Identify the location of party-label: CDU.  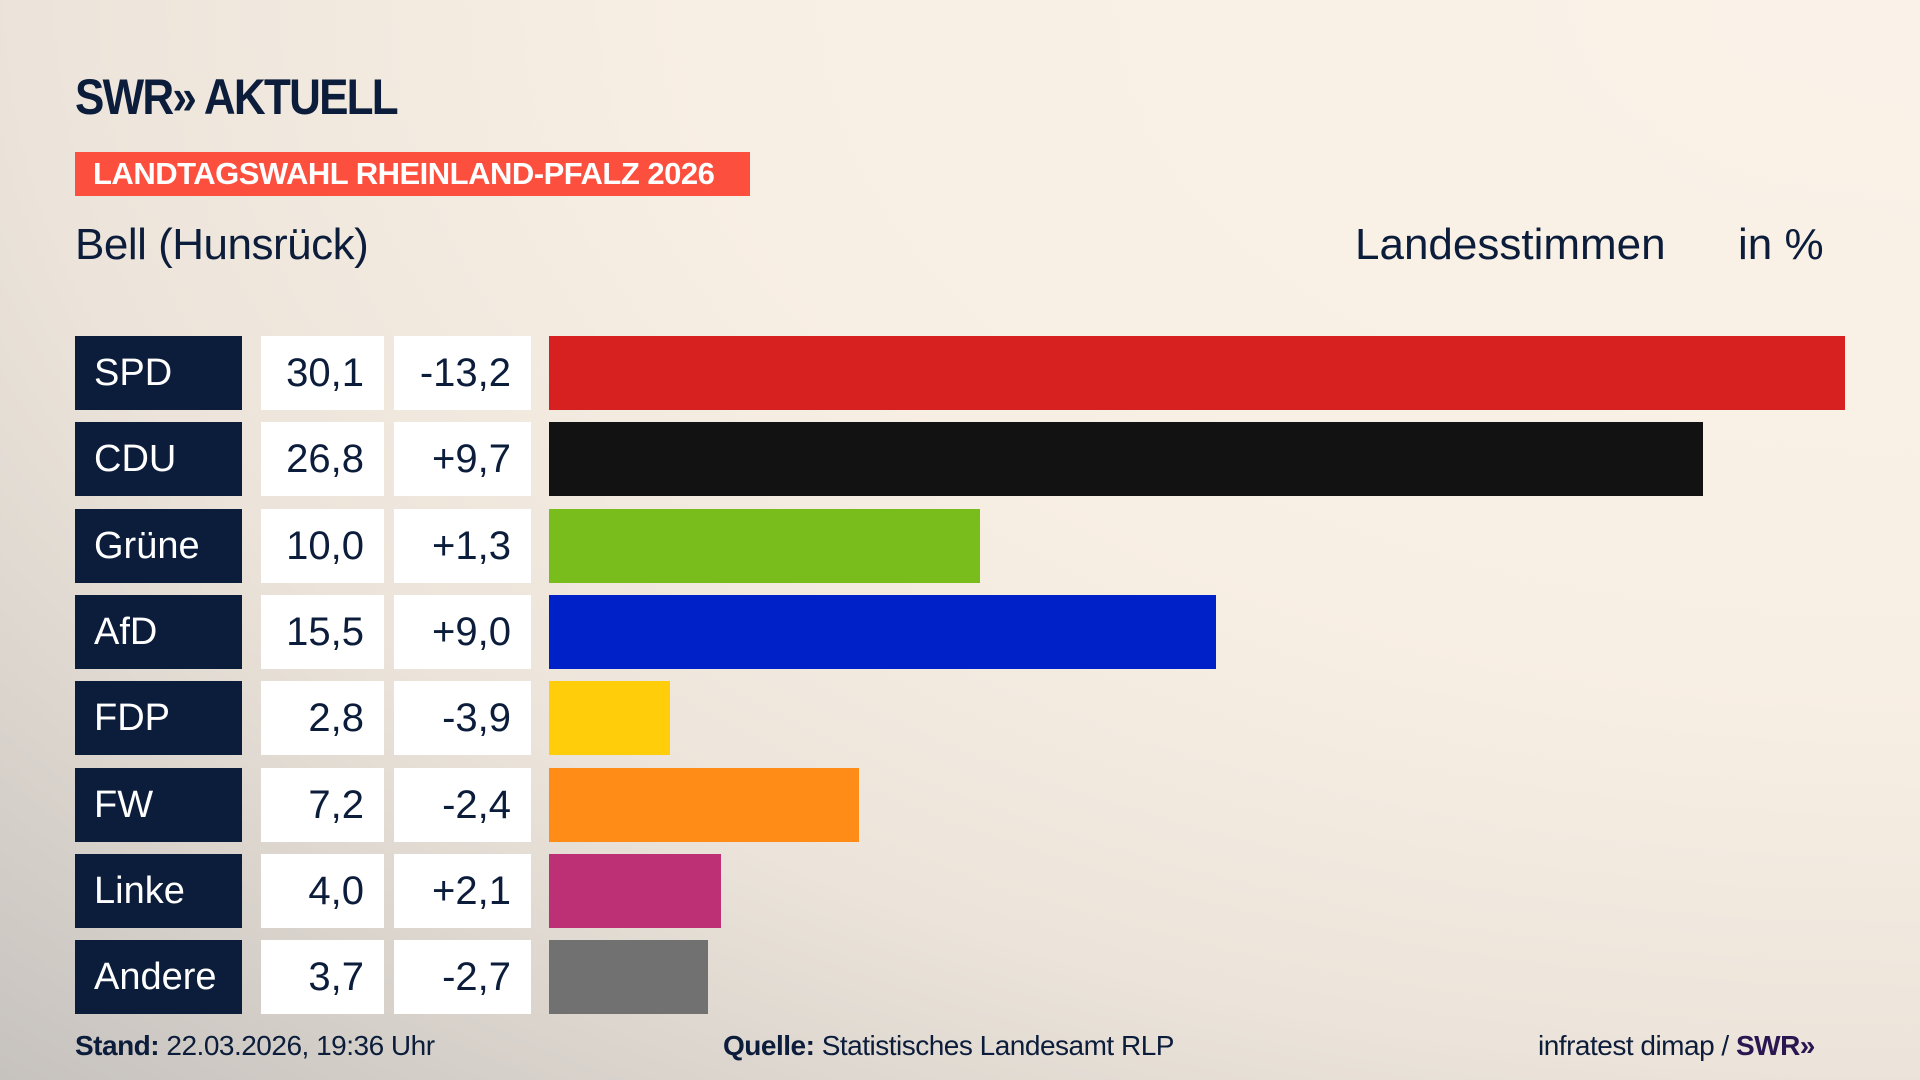
(158, 459).